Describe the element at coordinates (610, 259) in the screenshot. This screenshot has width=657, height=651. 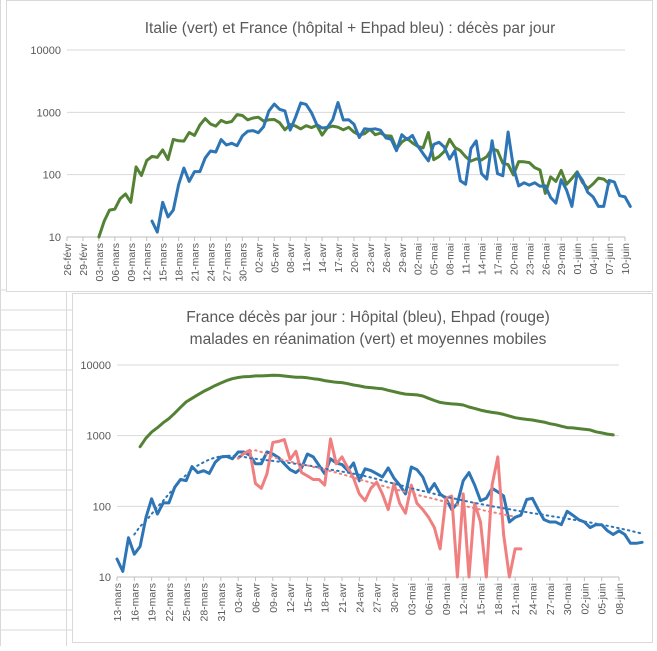
I see `x-tick-label: 07-juin` at that location.